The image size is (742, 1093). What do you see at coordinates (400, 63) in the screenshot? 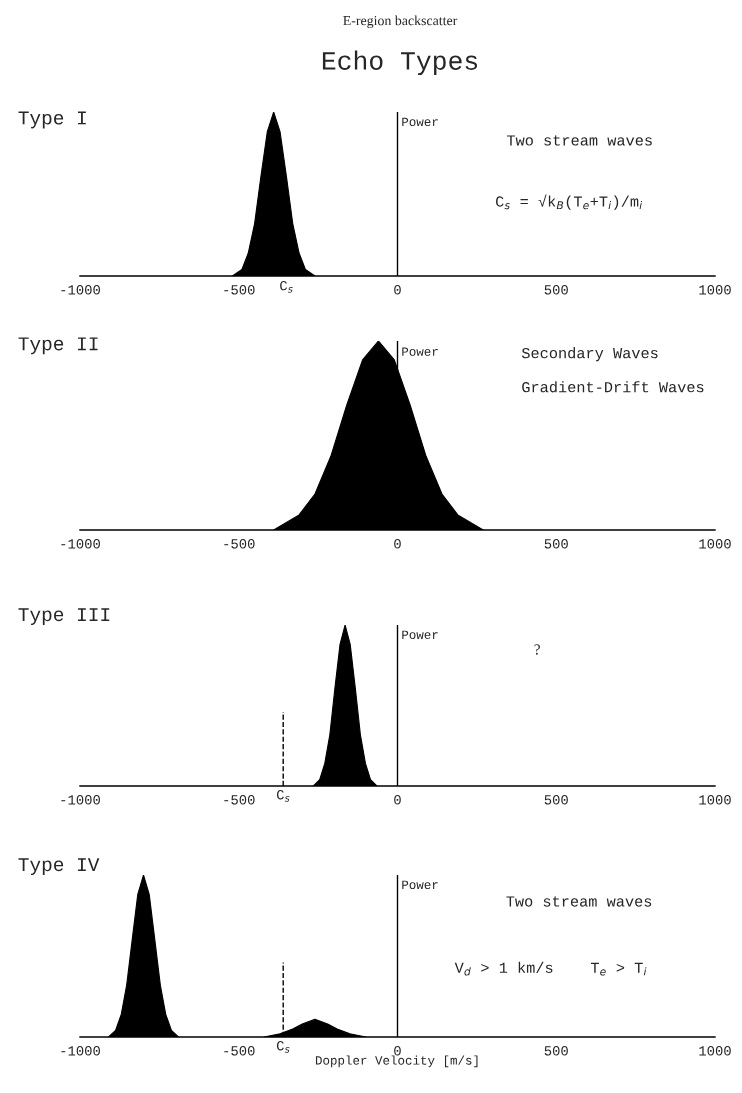
I see `text: Echo Types` at bounding box center [400, 63].